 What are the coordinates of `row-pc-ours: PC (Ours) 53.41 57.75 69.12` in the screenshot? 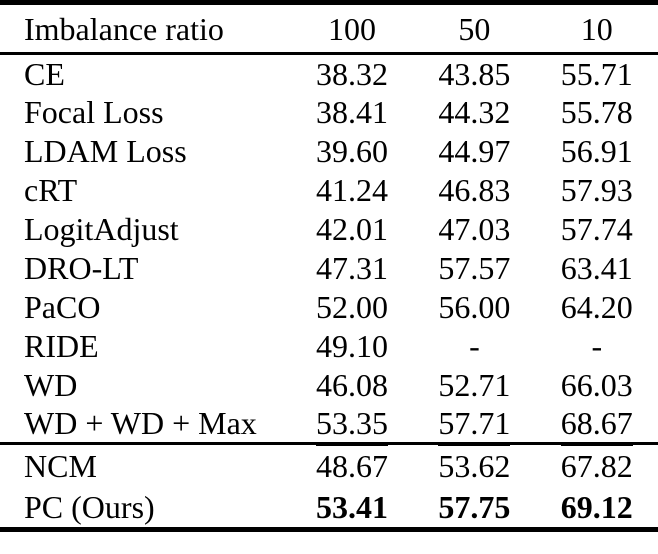 It's located at (329, 508).